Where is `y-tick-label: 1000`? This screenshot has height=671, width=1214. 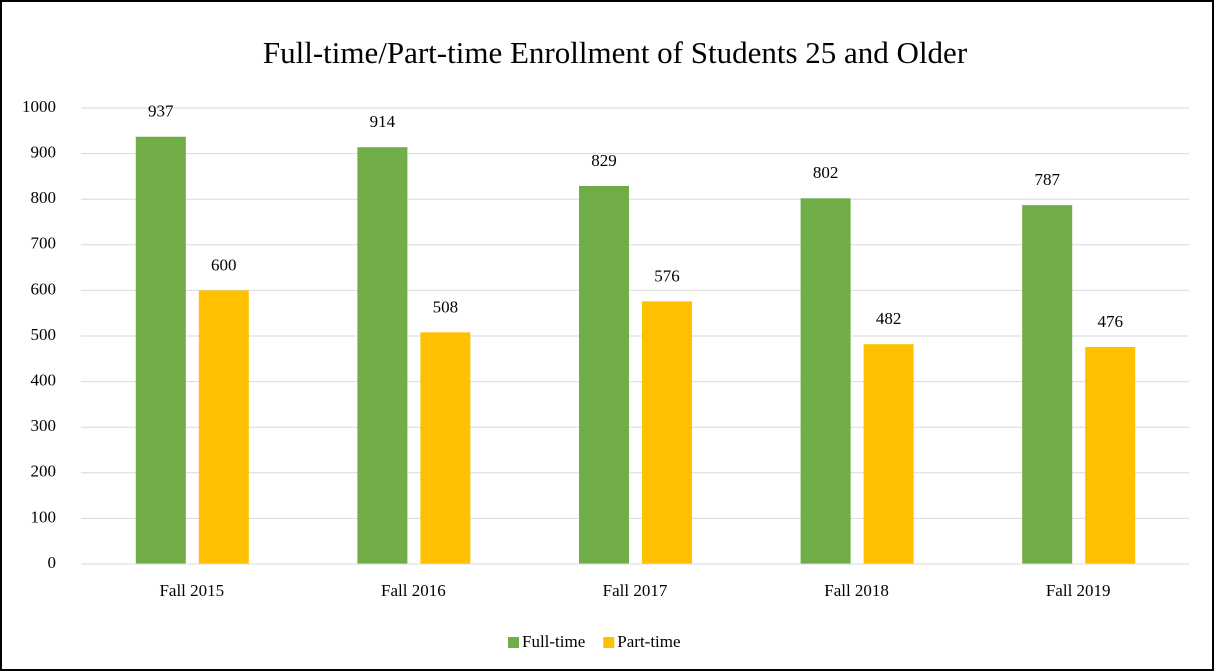
y-tick-label: 1000 is located at coordinates (39, 106).